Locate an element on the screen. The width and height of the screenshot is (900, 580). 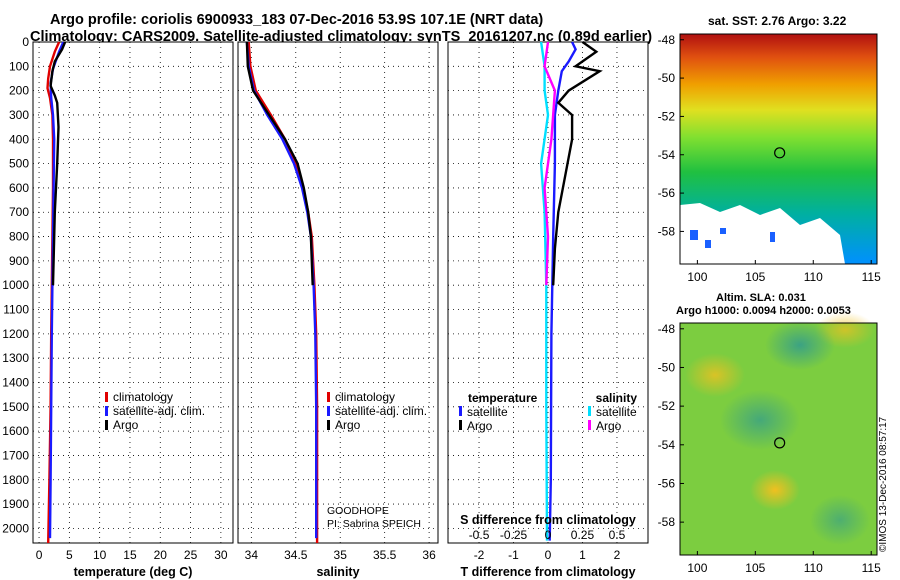
sst-map-lat-label: -48 is located at coordinates (667, 40).